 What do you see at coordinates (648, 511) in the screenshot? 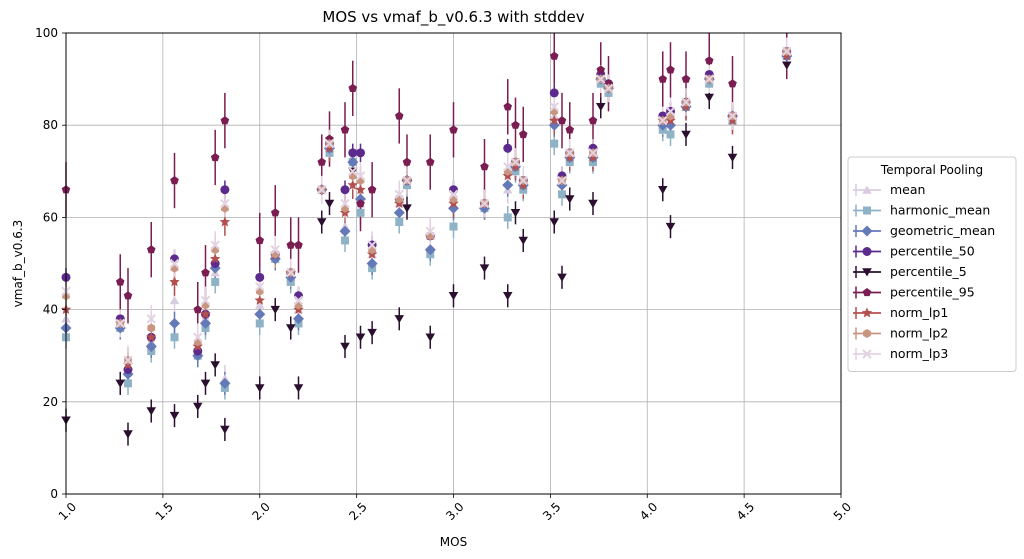
I see `x-tick-label: 4.0` at bounding box center [648, 511].